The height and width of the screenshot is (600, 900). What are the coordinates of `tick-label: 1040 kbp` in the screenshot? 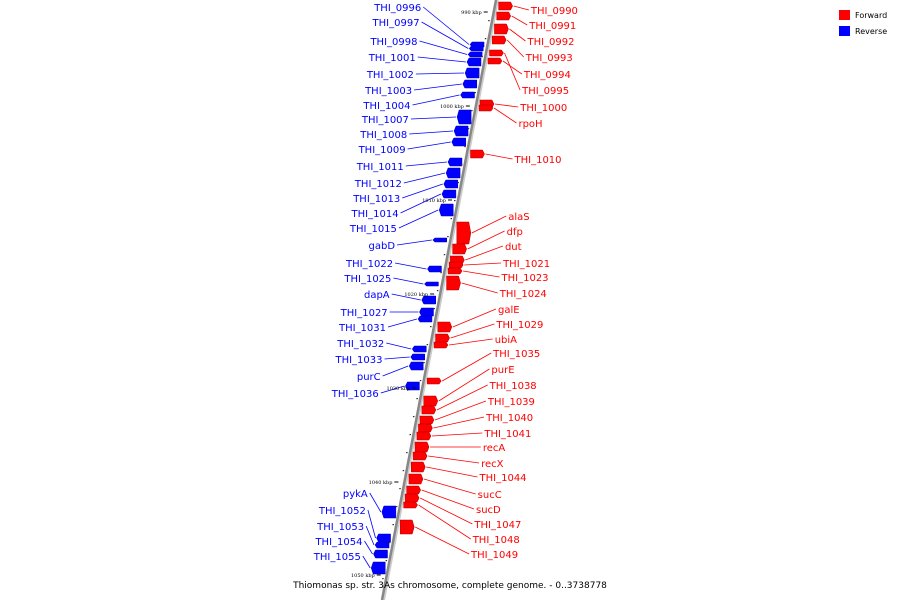 It's located at (381, 483).